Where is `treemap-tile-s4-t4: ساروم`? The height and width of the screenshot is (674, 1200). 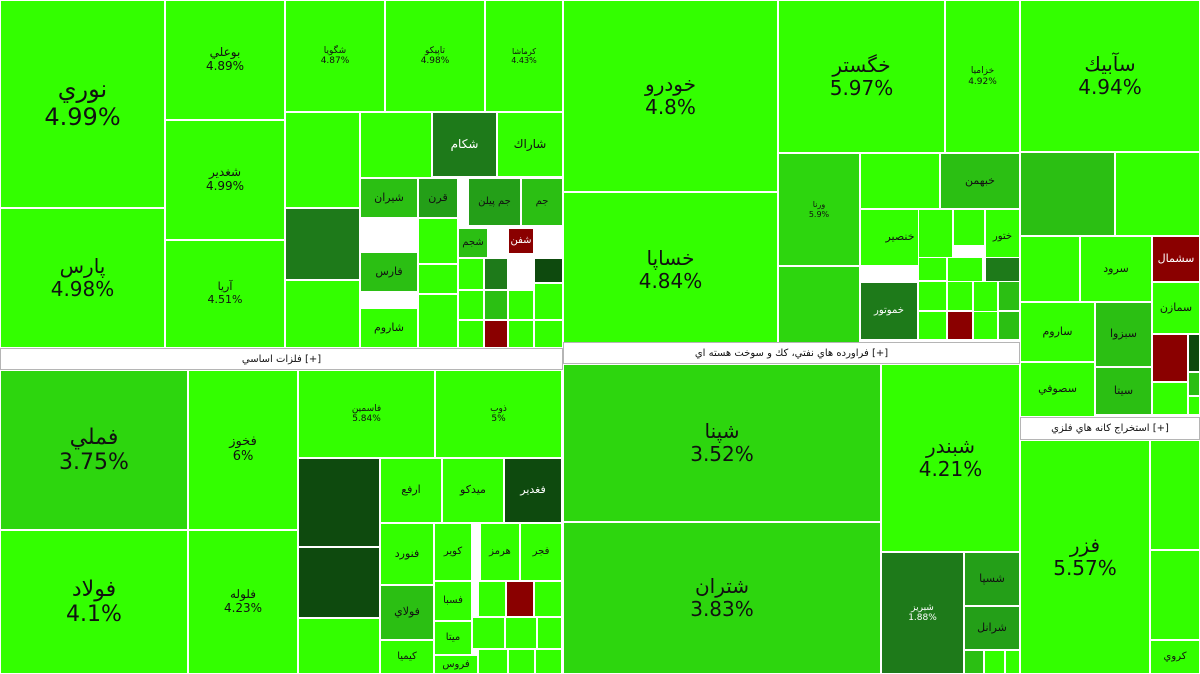 treemap-tile-s4-t4: ساروم is located at coordinates (1057, 332).